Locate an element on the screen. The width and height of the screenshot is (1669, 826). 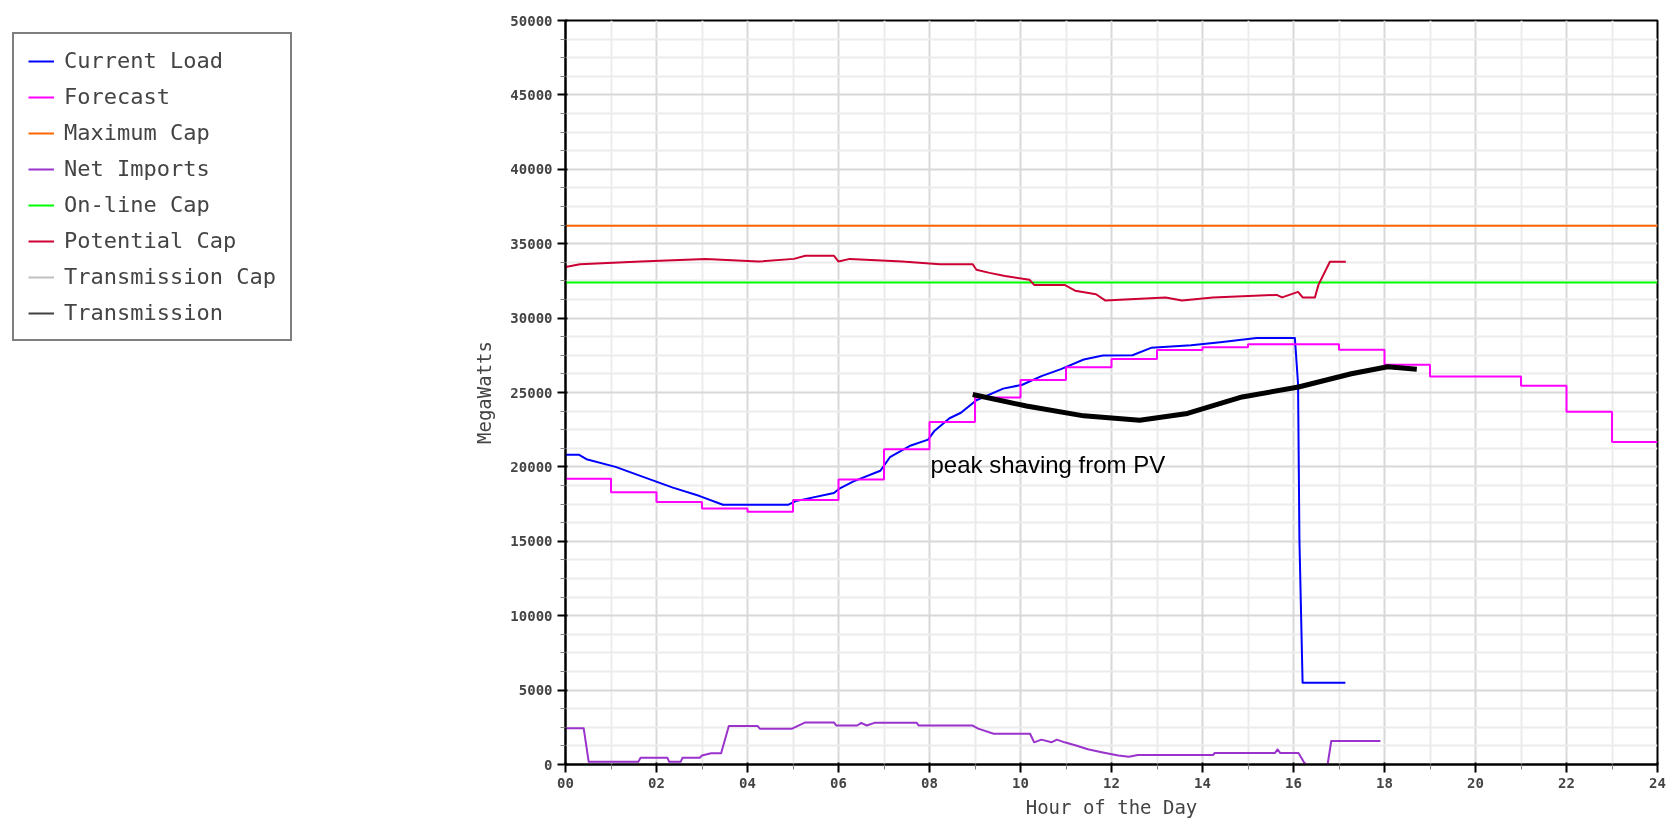
y-tick-label: 0 is located at coordinates (548, 764).